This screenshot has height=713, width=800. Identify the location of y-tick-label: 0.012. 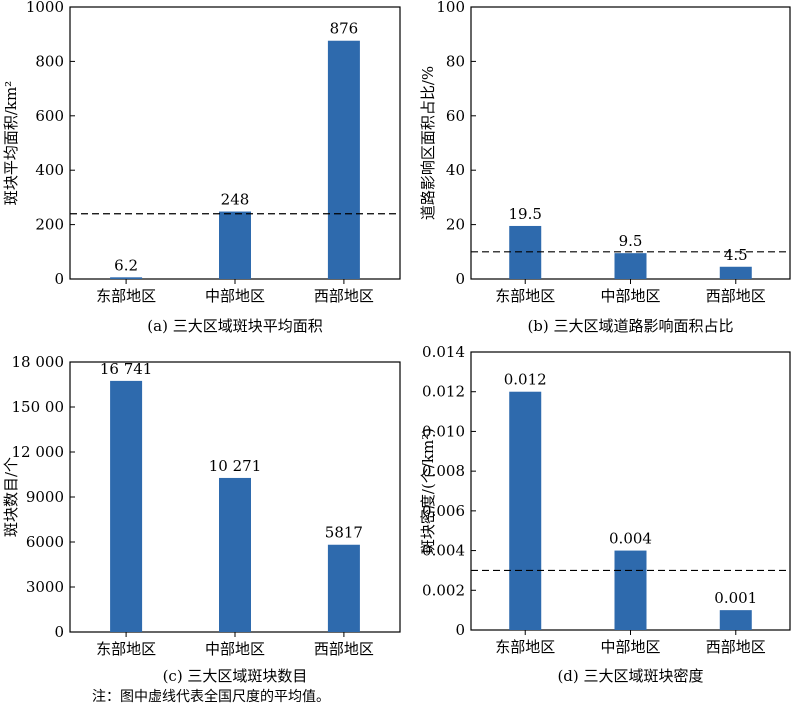
(443, 392).